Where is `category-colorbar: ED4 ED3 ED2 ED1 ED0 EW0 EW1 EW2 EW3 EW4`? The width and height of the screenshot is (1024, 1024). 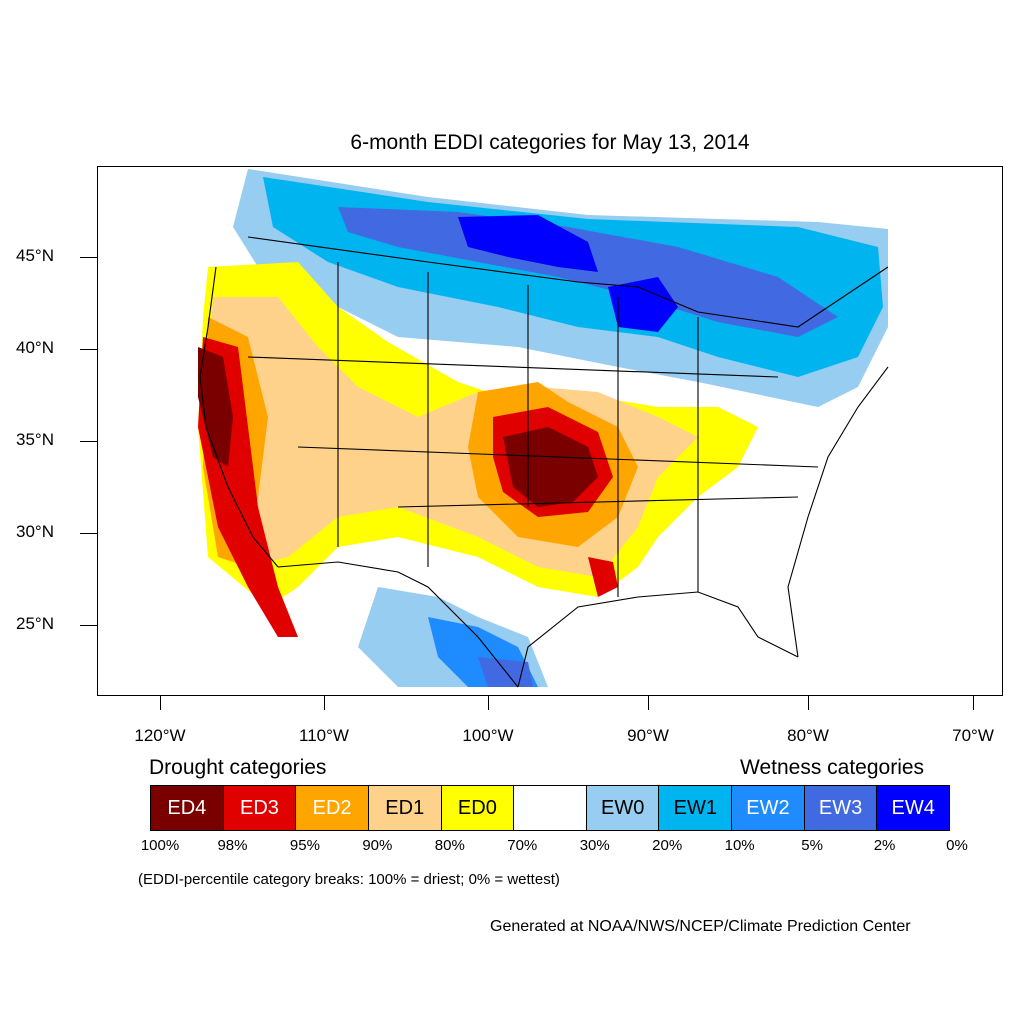 category-colorbar: ED4 ED3 ED2 ED1 ED0 EW0 EW1 EW2 EW3 EW4 is located at coordinates (550, 808).